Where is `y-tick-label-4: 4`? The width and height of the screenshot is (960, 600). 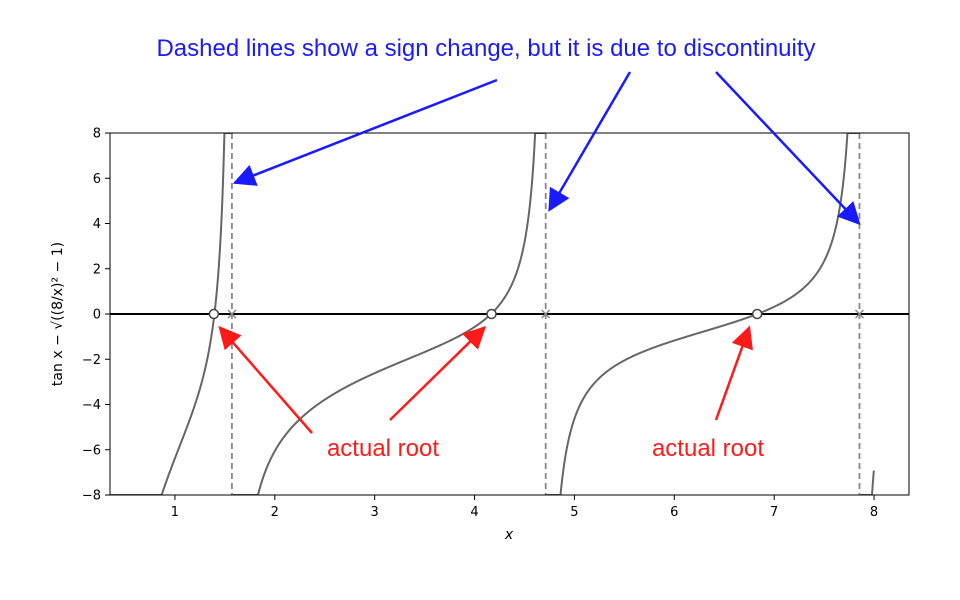 y-tick-label-4: 4 is located at coordinates (97, 224).